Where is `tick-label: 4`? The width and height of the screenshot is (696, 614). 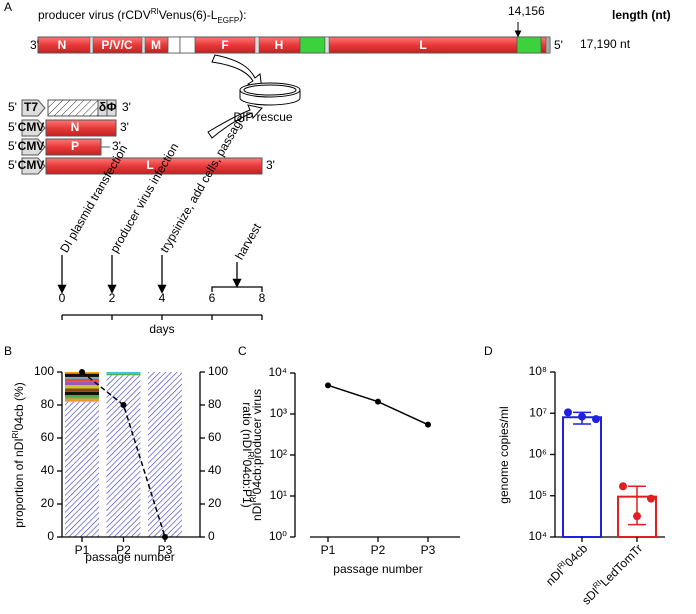
tick-label: 4 is located at coordinates (162, 298).